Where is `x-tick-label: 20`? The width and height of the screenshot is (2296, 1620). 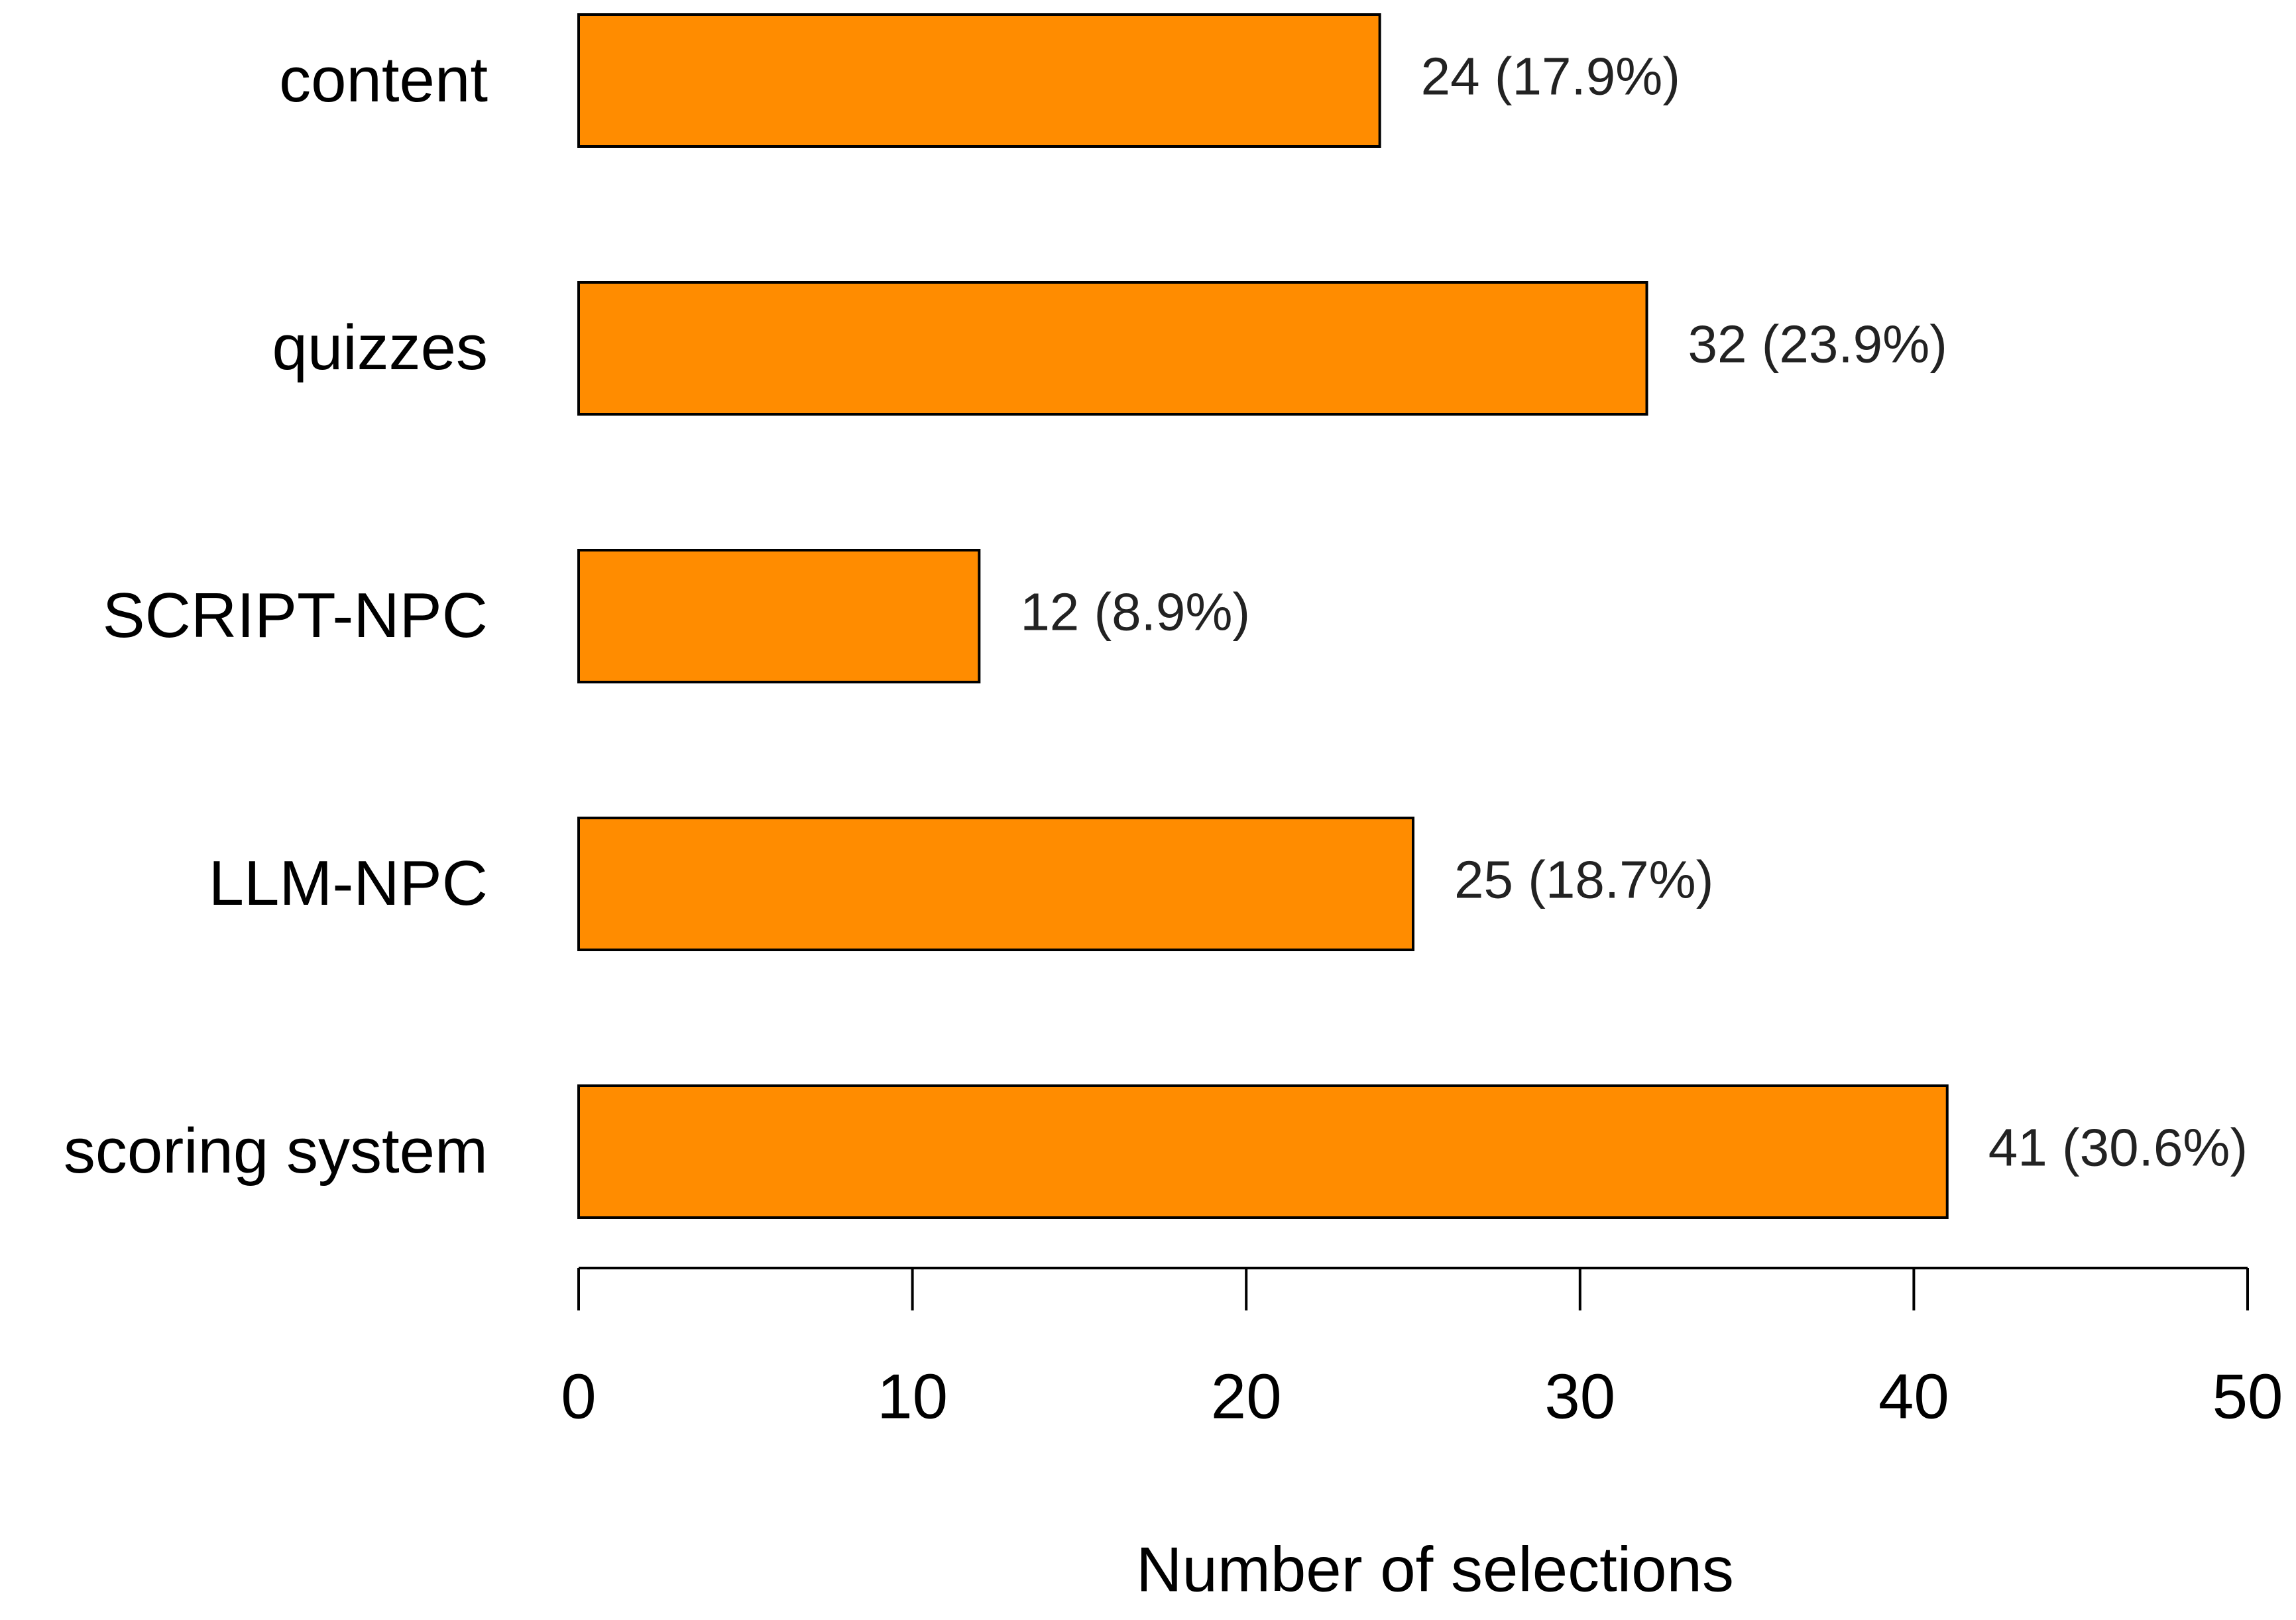
x-tick-label: 20 is located at coordinates (1246, 1396).